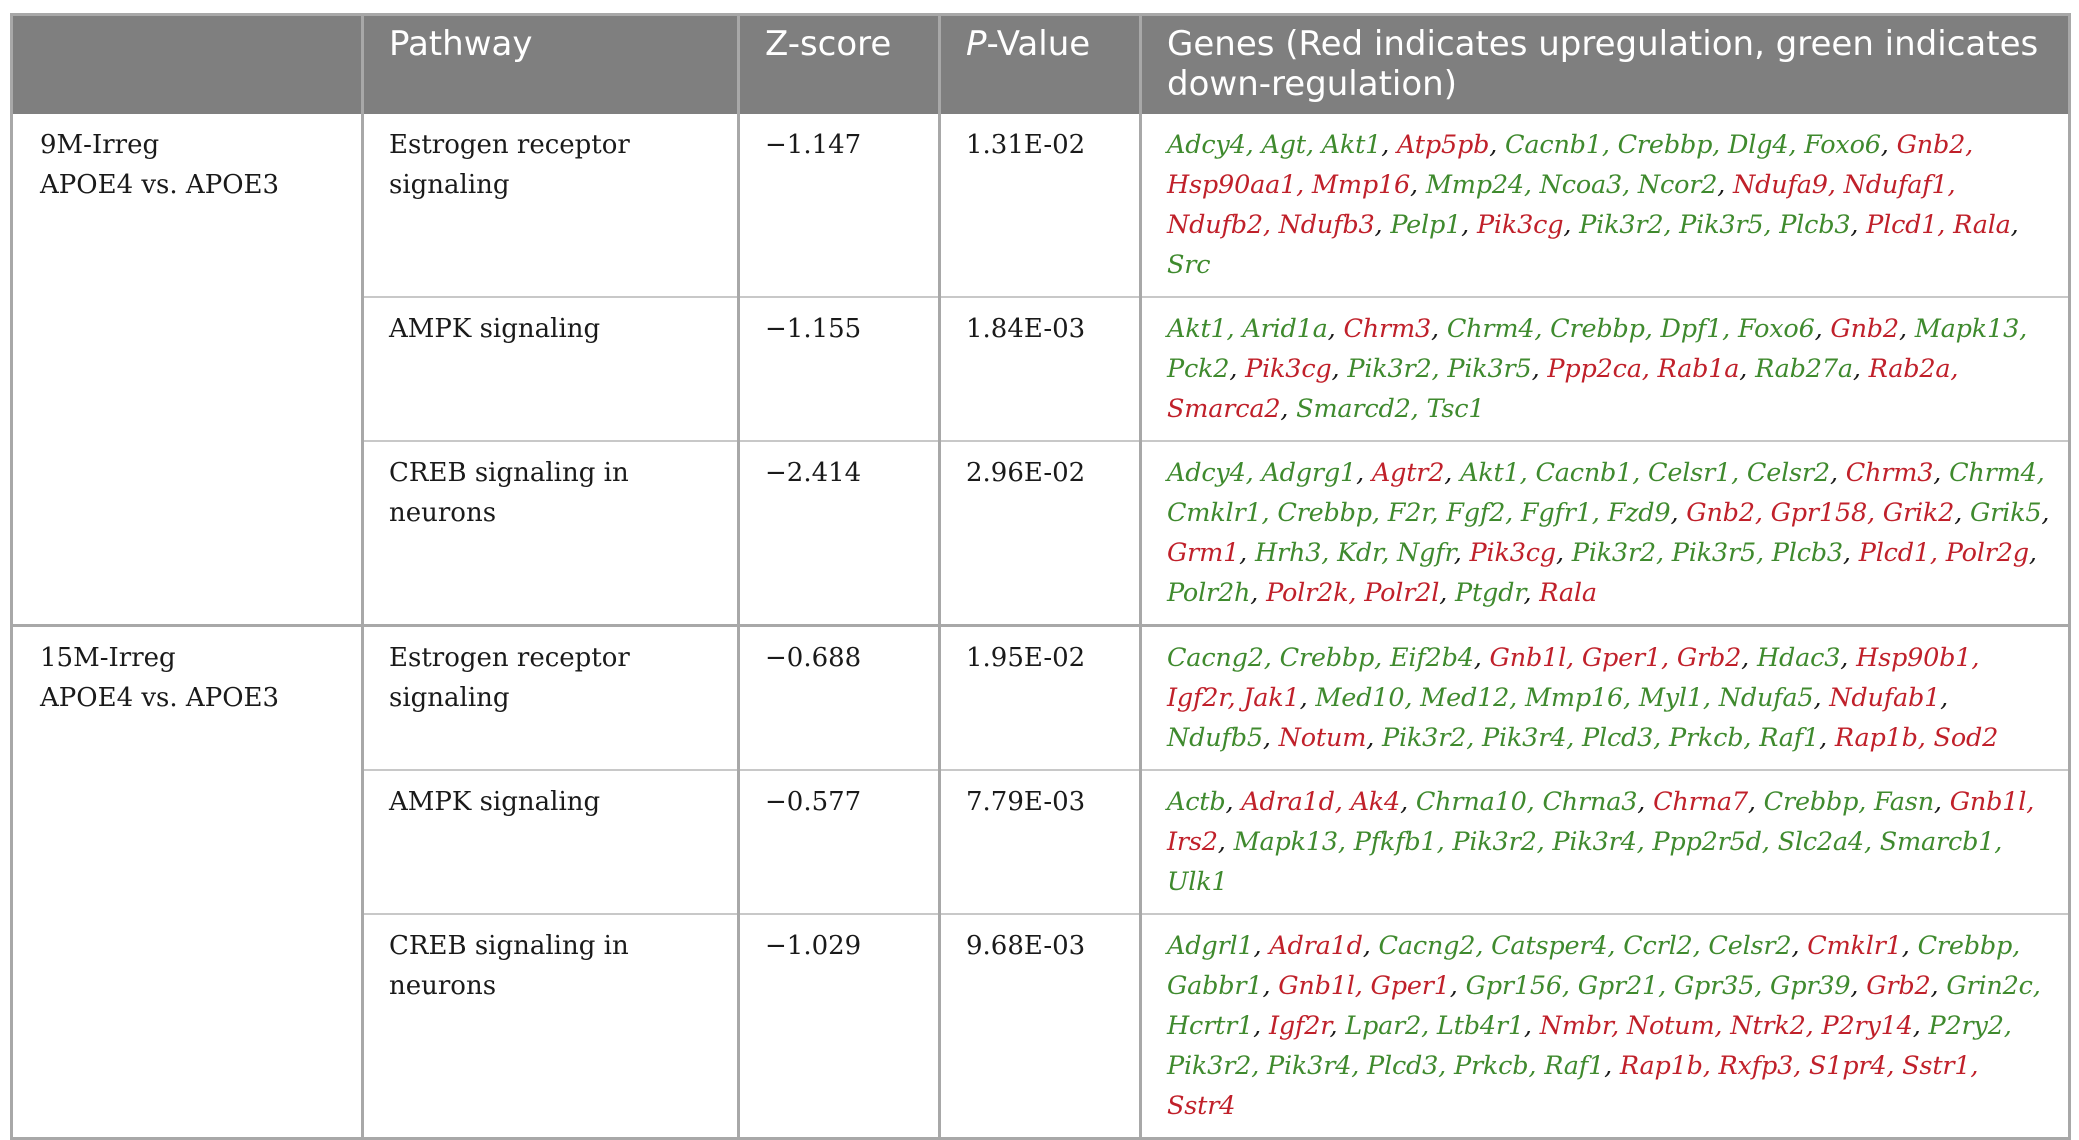 This screenshot has height=1140, width=2079. I want to click on gene-downregulated: Adcy4, Adgrg1, so click(1262, 473).